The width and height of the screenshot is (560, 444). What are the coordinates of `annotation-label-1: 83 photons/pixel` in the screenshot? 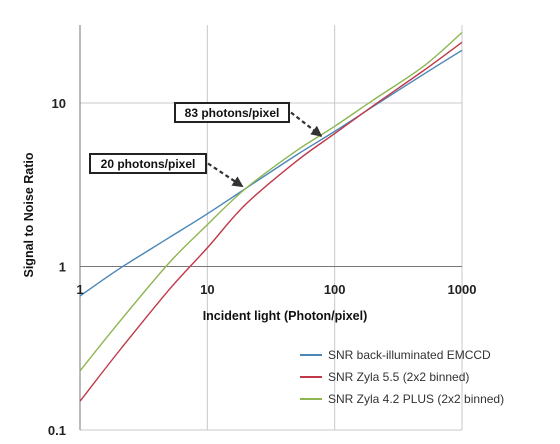 It's located at (232, 113).